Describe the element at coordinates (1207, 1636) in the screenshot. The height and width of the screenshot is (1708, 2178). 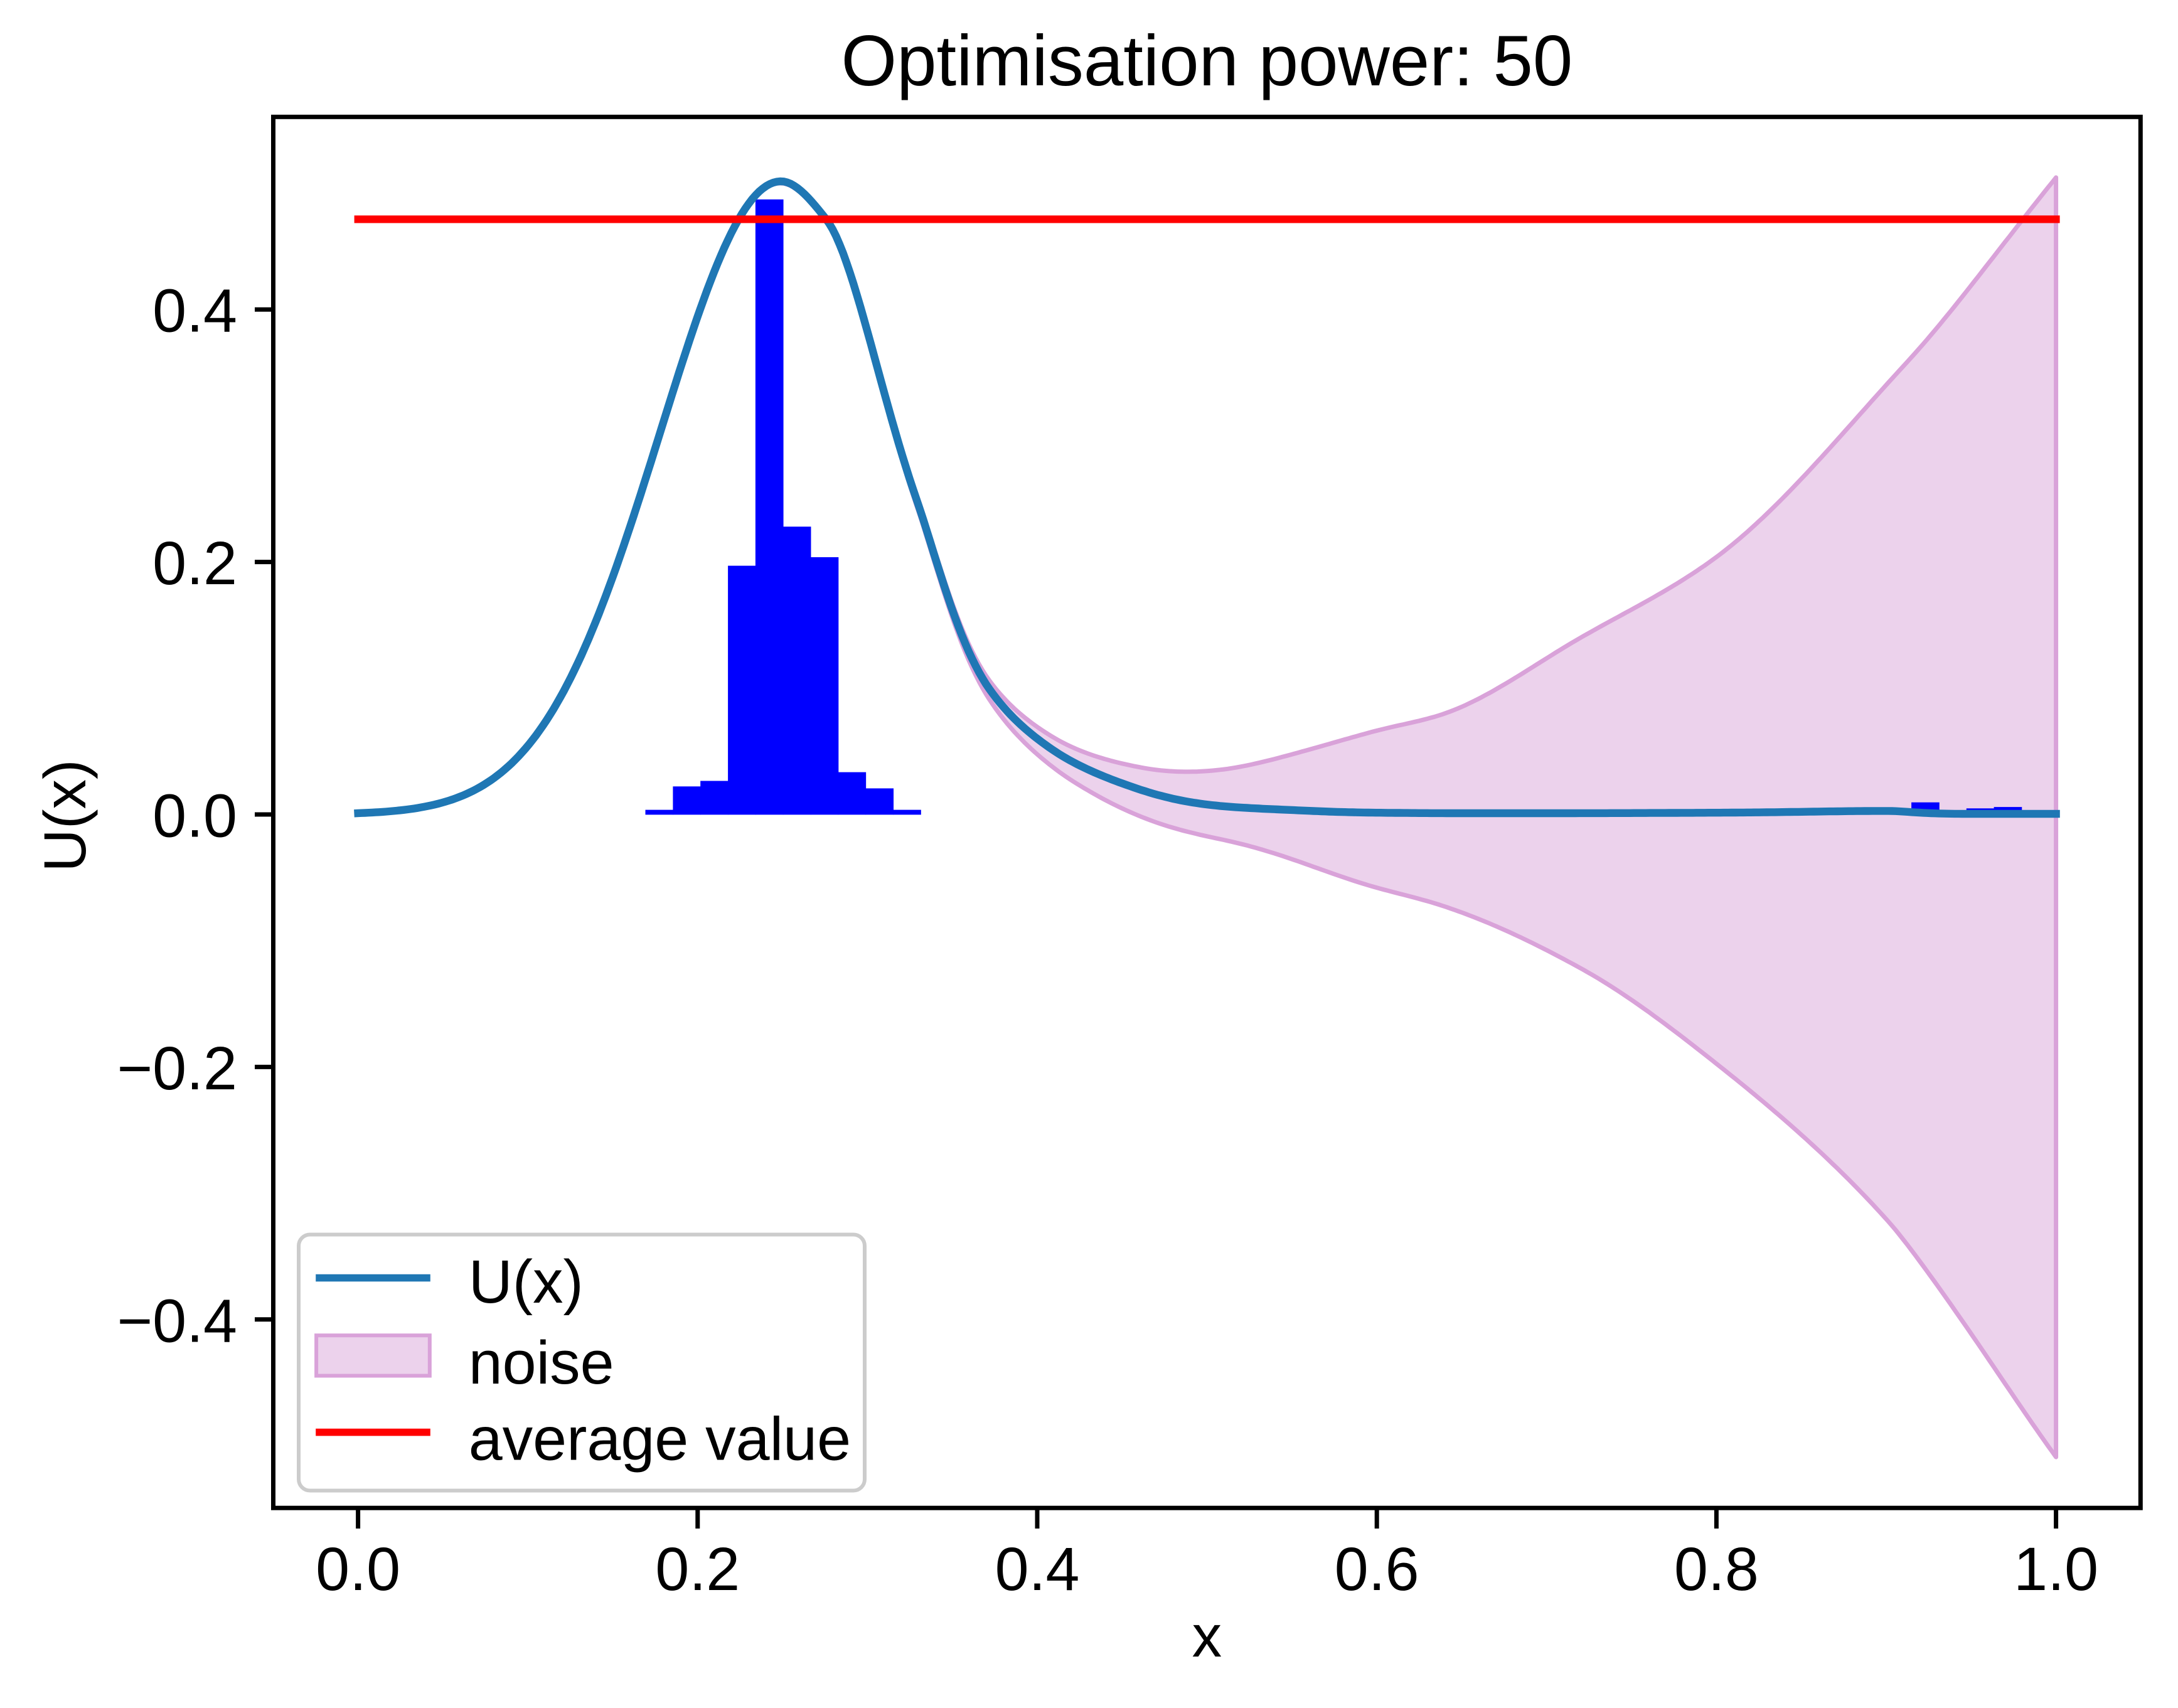
I see `svg-text: x` at that location.